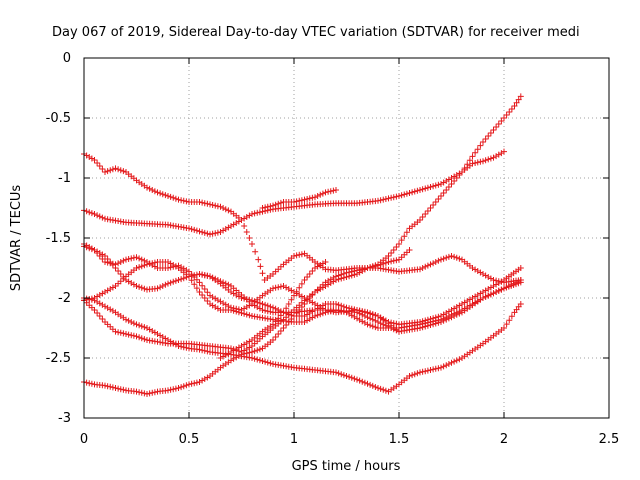 The width and height of the screenshot is (640, 480). What do you see at coordinates (504, 439) in the screenshot?
I see `x-tick-label: 2` at bounding box center [504, 439].